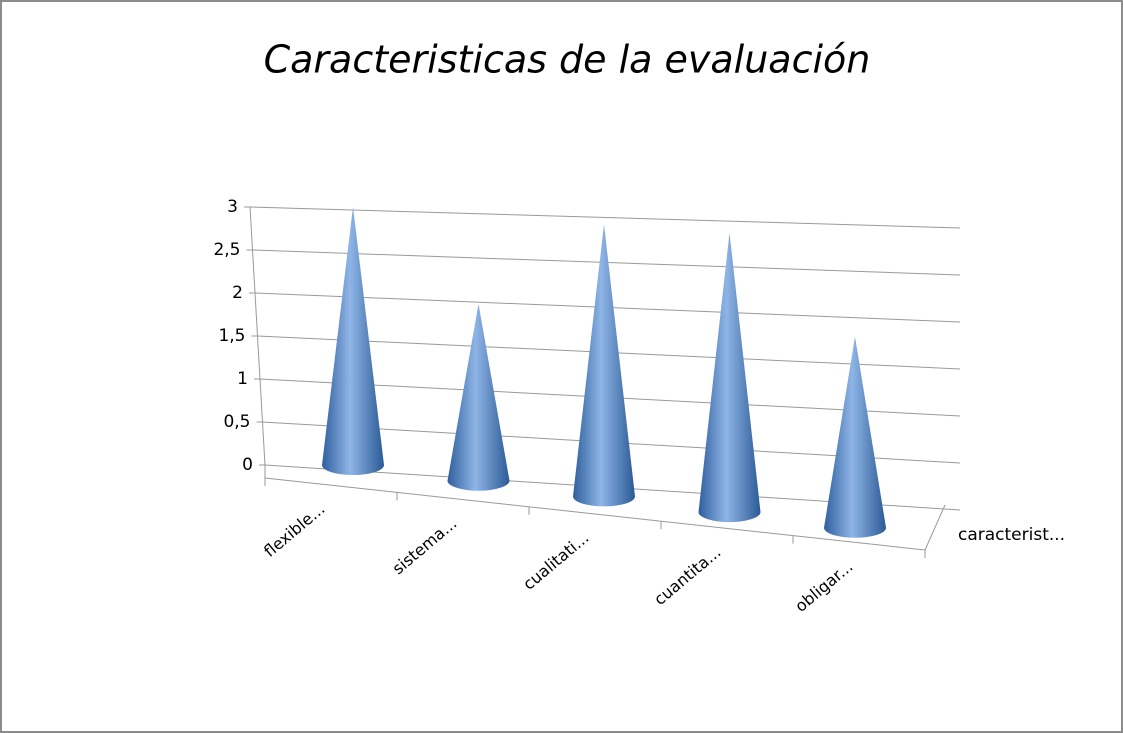  I want to click on y-tick-label: 0,5, so click(236, 422).